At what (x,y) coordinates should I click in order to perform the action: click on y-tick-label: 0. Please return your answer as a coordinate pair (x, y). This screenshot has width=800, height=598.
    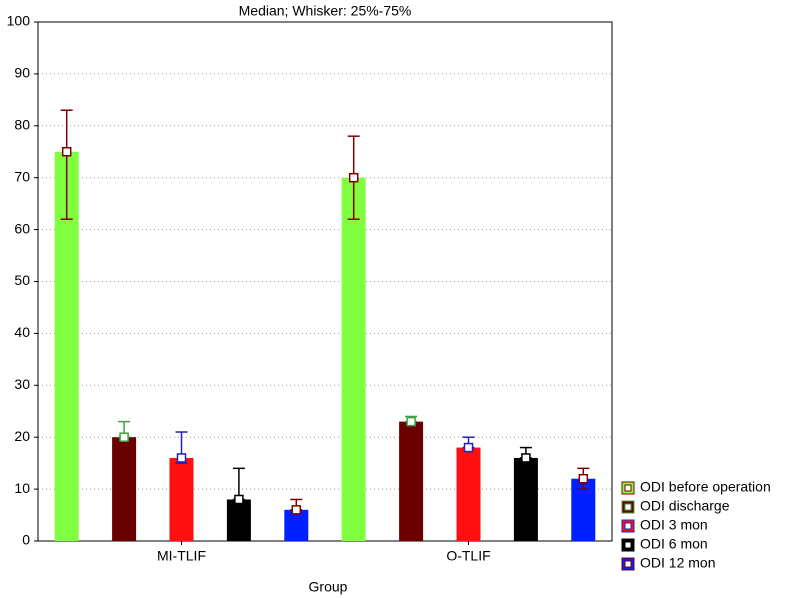
    Looking at the image, I should click on (26, 540).